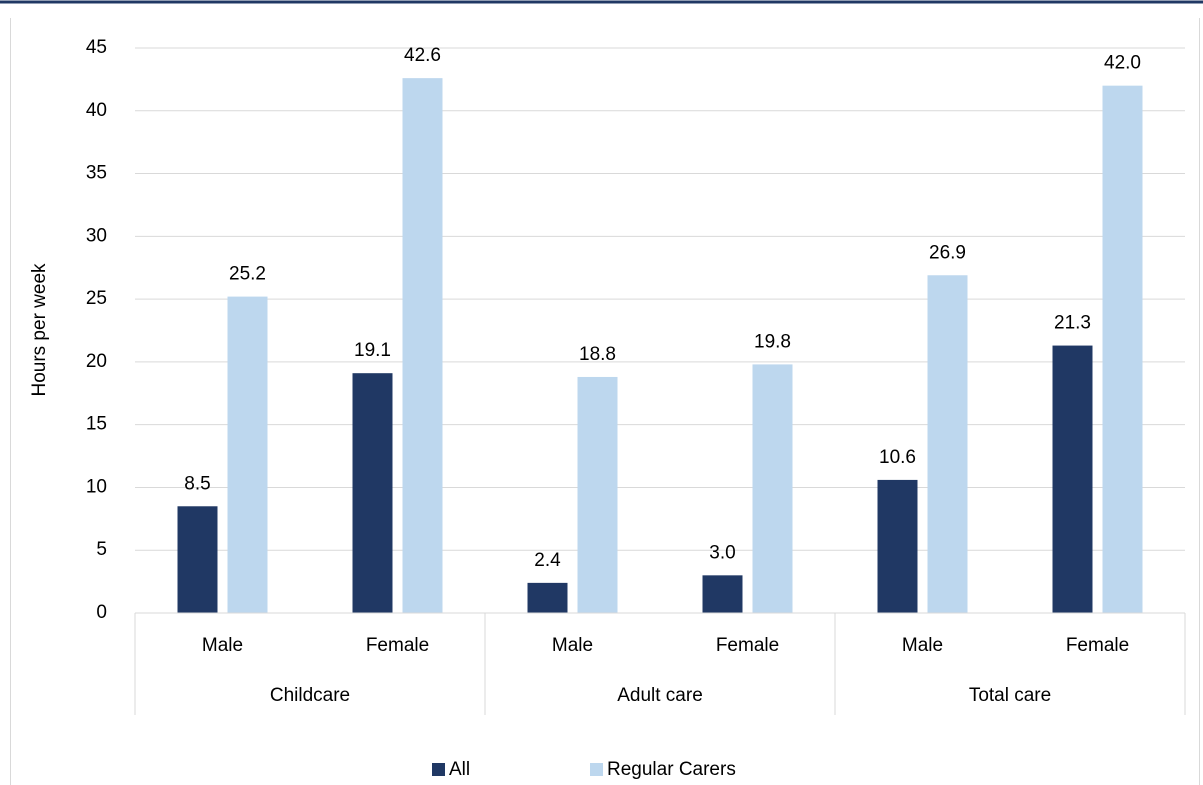 The image size is (1203, 785). What do you see at coordinates (39, 330) in the screenshot?
I see `y-axis-title: Hours per week` at bounding box center [39, 330].